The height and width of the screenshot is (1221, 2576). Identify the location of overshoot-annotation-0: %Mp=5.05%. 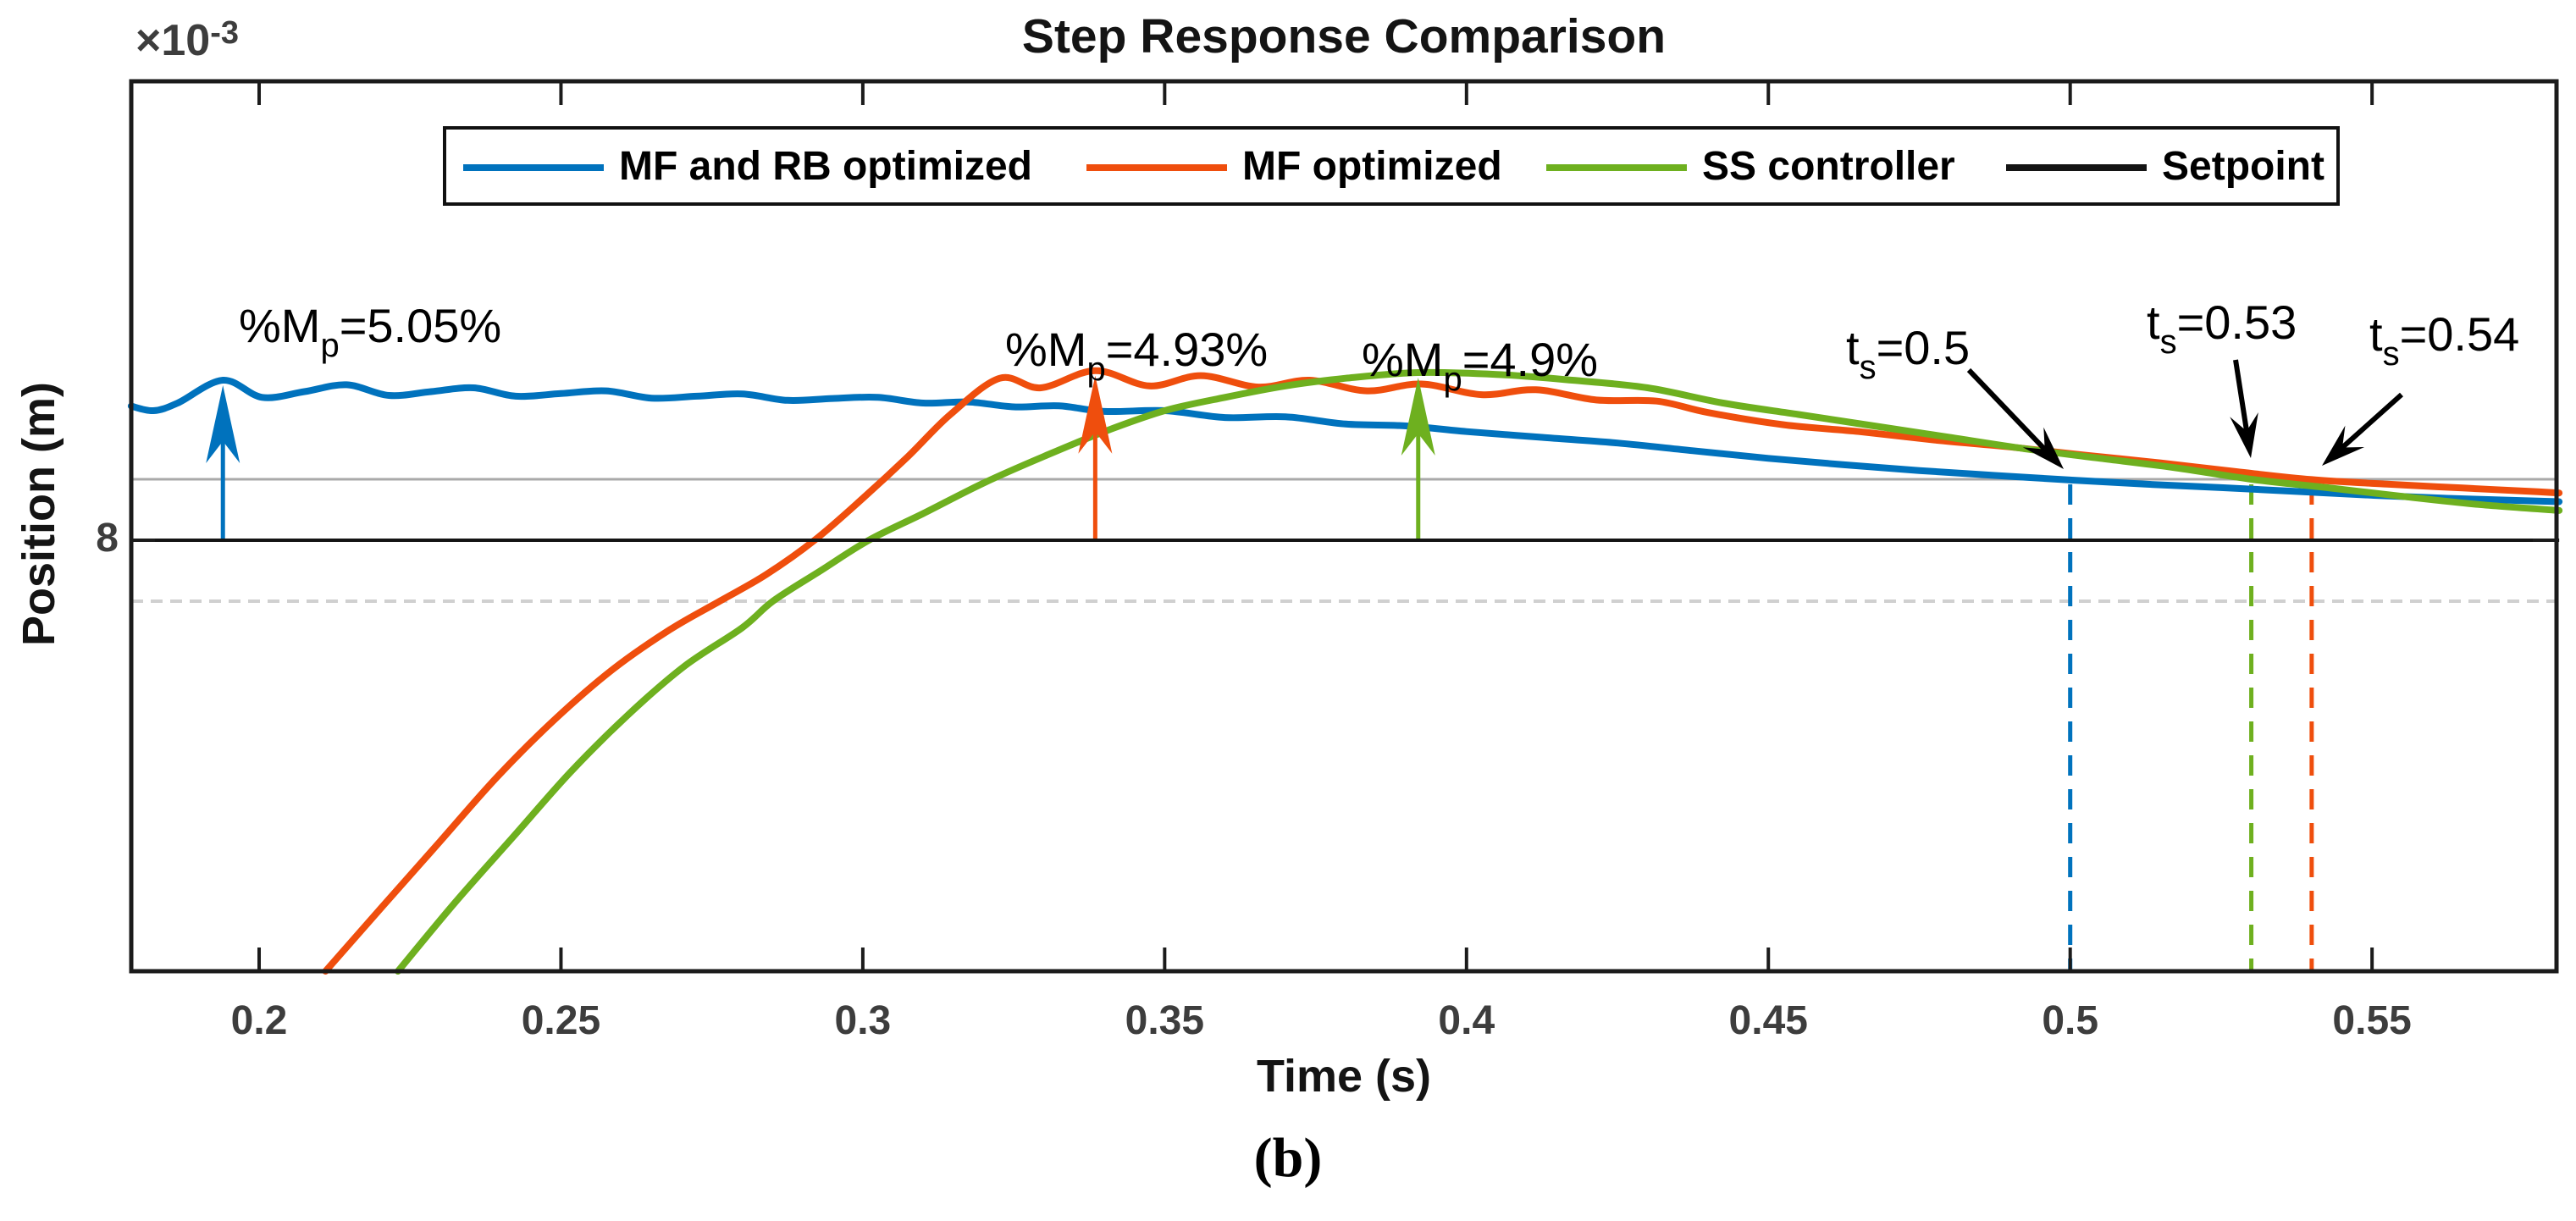
(370, 331).